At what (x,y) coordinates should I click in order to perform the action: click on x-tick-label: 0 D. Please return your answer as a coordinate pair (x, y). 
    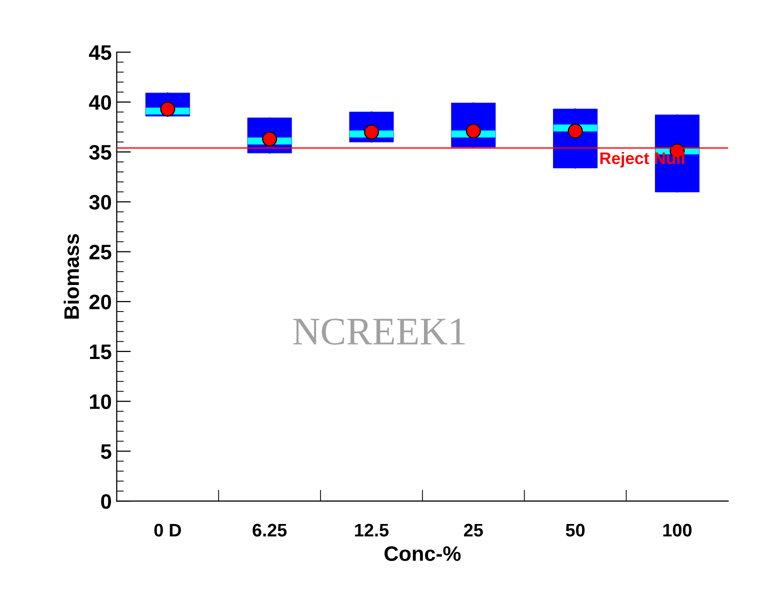
    Looking at the image, I should click on (167, 530).